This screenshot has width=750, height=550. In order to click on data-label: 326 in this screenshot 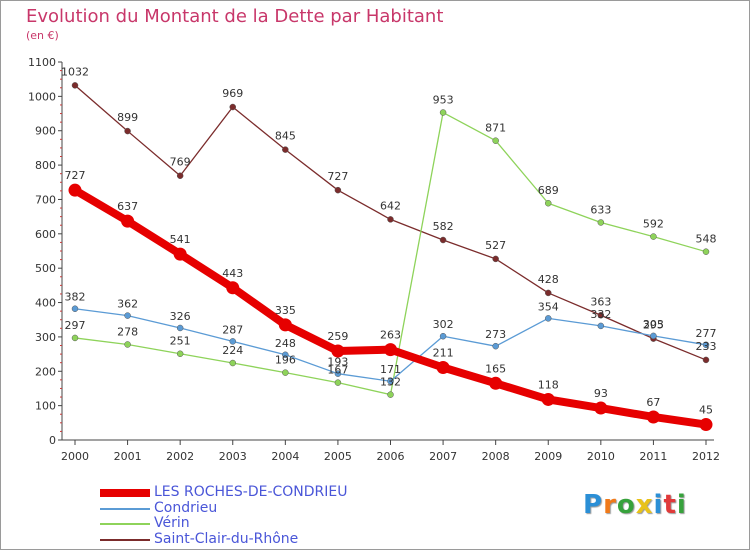, I will do `click(180, 316)`.